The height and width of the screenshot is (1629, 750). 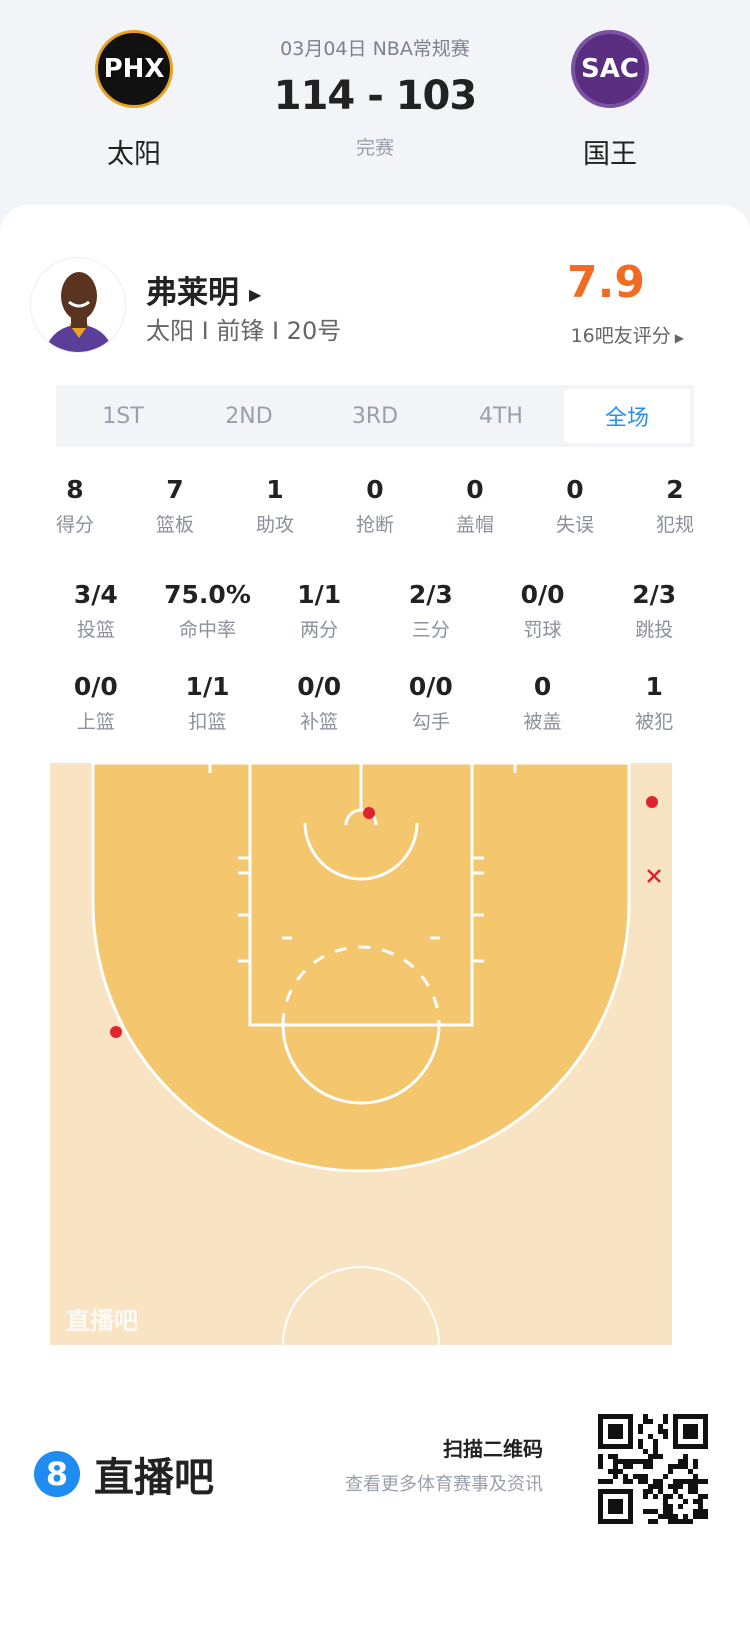 I want to click on tab-1st: 1ST, so click(x=123, y=416).